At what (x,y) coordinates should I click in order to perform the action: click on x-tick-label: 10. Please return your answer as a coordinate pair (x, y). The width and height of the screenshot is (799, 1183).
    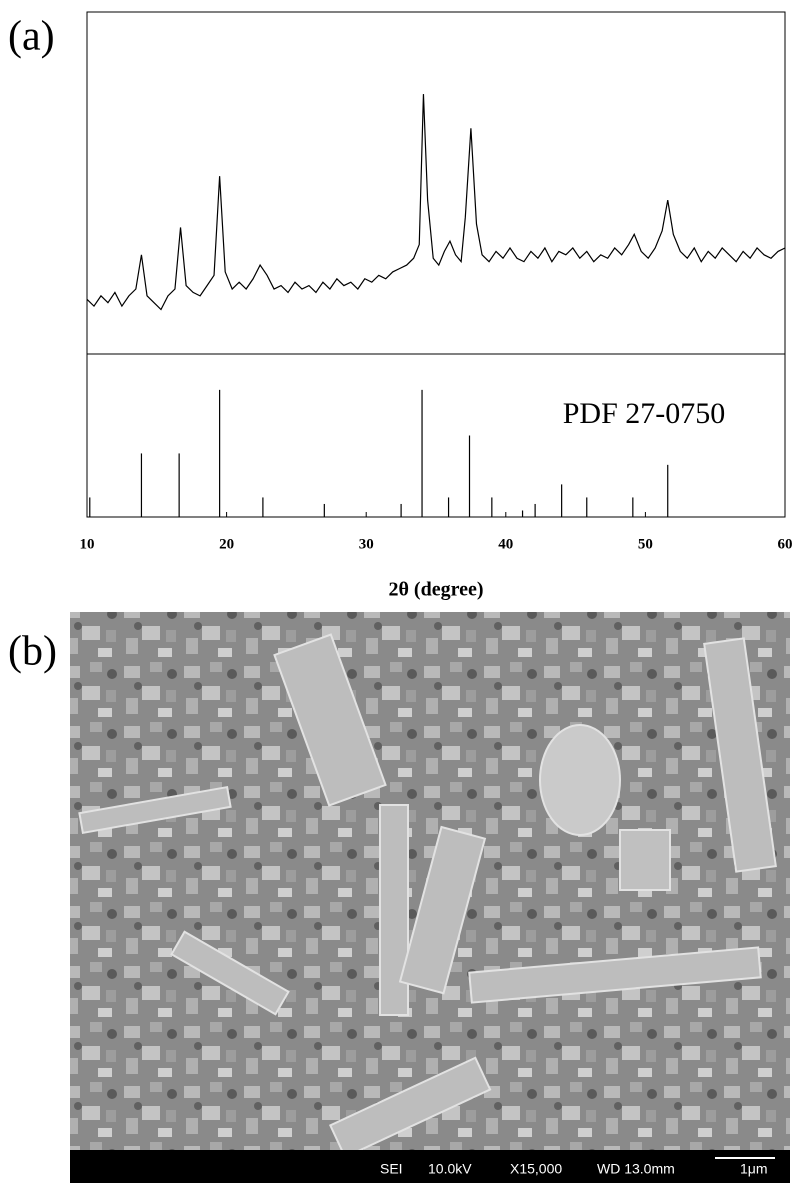
    Looking at the image, I should click on (87, 544).